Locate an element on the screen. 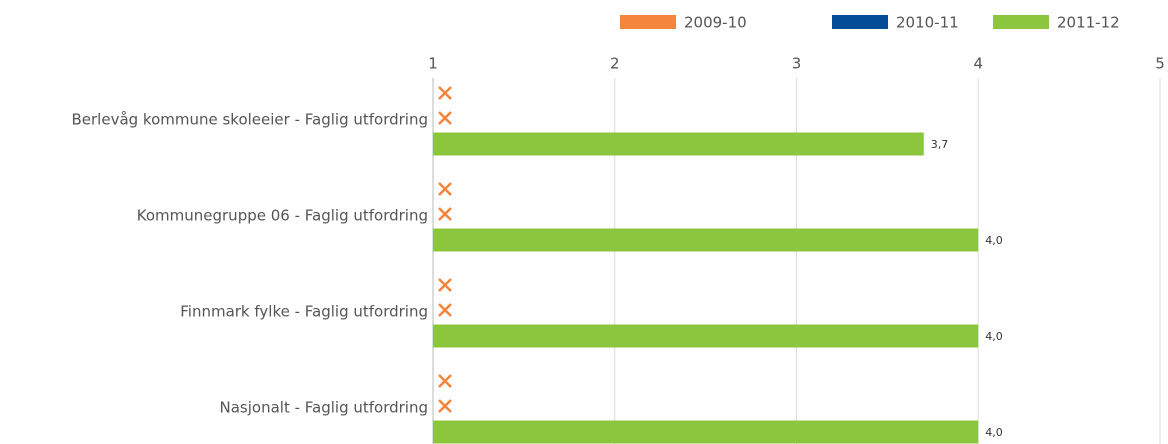 The width and height of the screenshot is (1168, 444). x-tick-label: 3 is located at coordinates (797, 64).